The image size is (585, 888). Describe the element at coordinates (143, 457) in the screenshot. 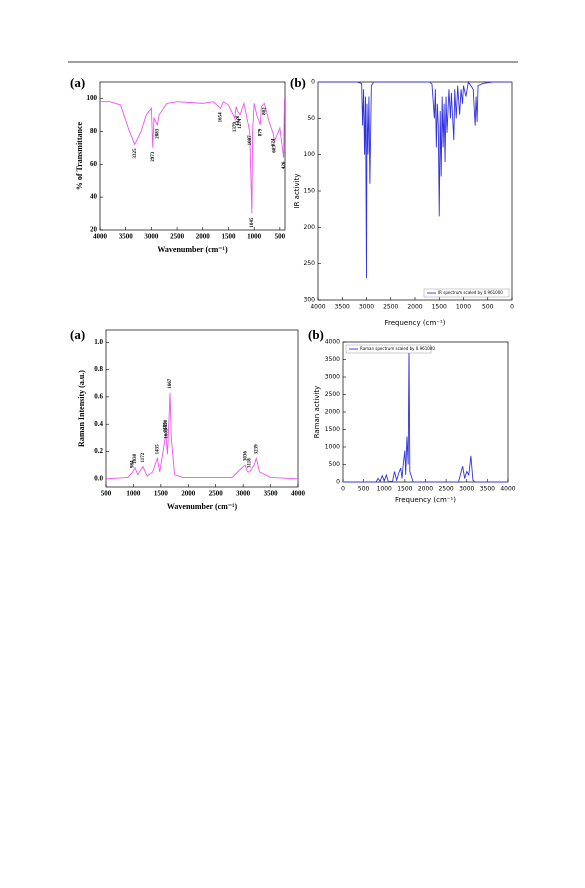

I see `peak-label: 1172` at that location.